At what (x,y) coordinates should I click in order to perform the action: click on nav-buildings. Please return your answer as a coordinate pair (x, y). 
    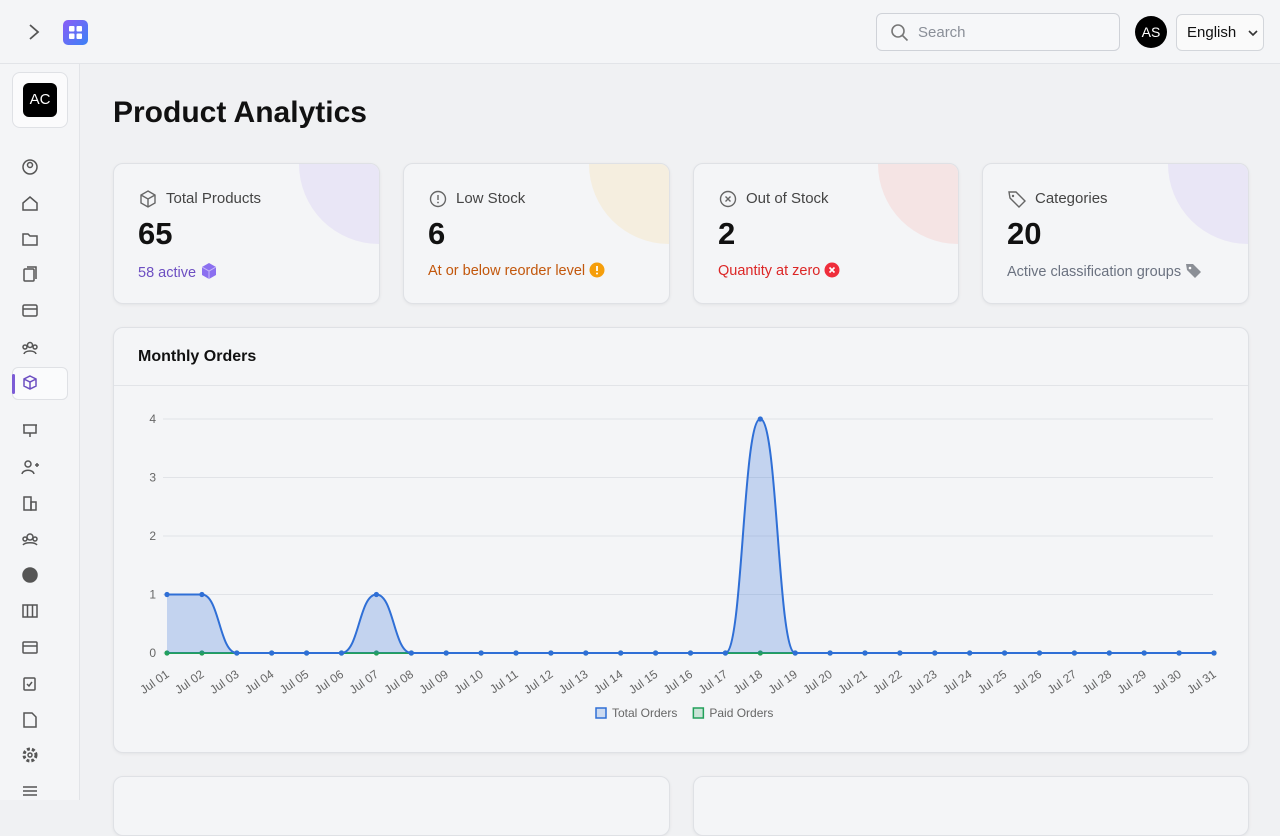
    Looking at the image, I should click on (30, 503).